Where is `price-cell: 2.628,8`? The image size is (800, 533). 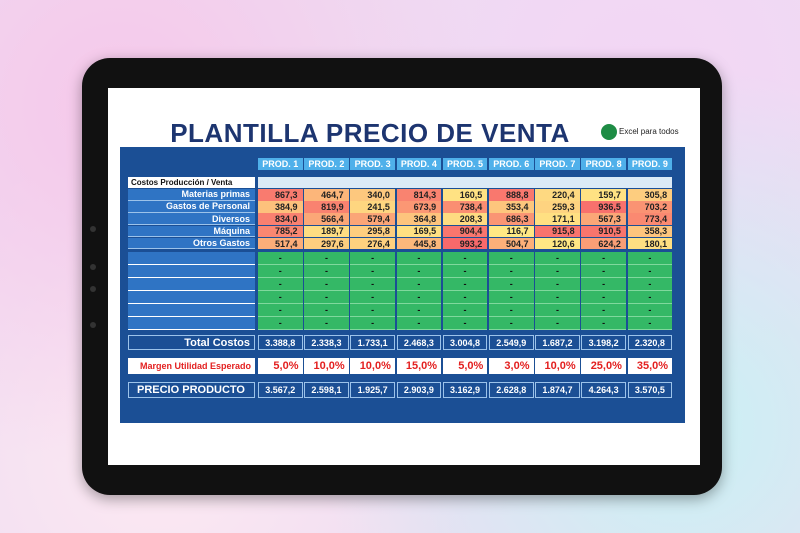 price-cell: 2.628,8 is located at coordinates (511, 390).